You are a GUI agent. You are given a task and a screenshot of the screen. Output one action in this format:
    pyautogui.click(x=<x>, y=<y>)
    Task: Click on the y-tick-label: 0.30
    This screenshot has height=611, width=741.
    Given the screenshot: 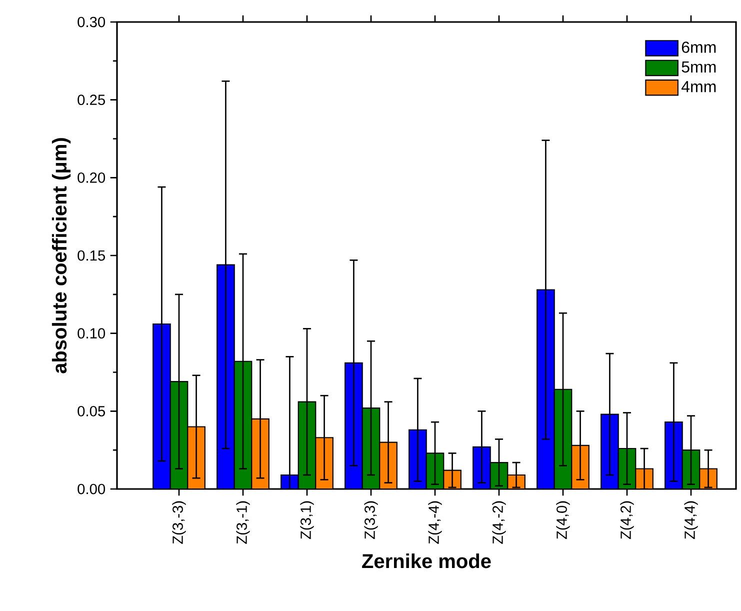 What is the action you would take?
    pyautogui.click(x=92, y=22)
    